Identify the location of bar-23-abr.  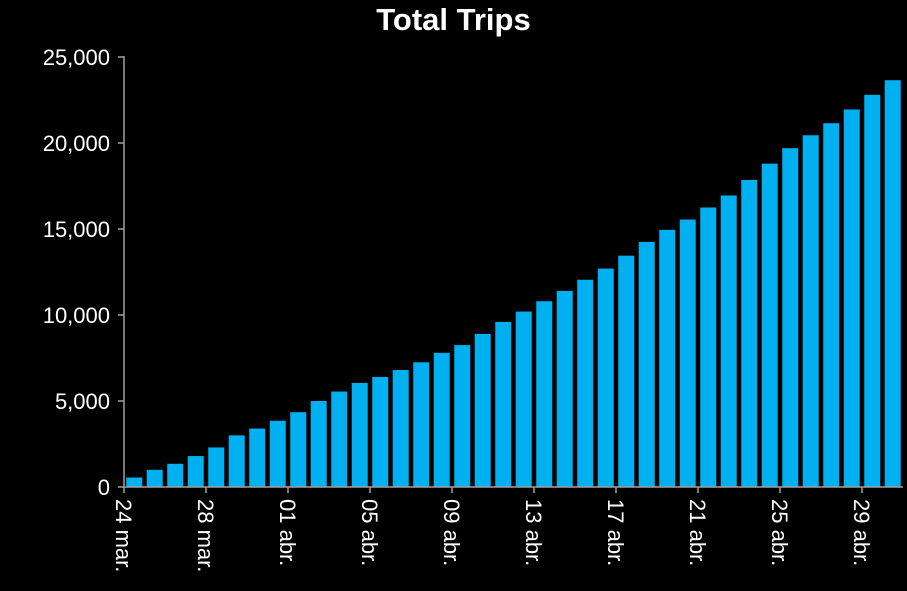
(749, 333).